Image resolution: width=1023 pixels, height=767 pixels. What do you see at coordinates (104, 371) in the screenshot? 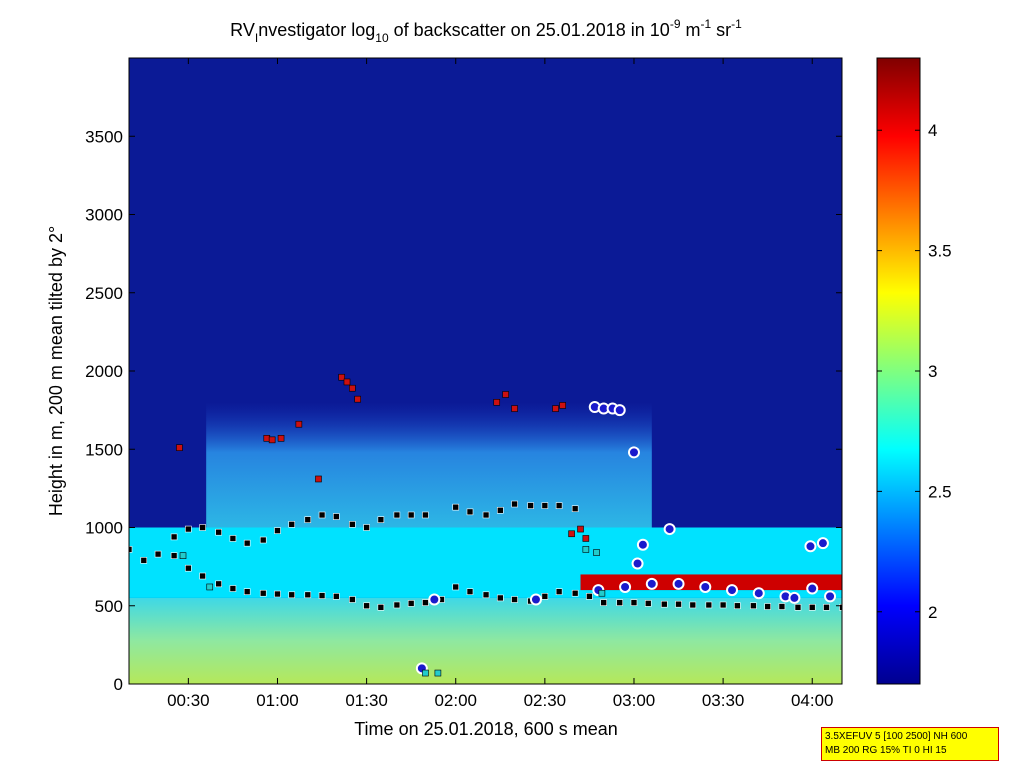
I see `y-tick-label: 2000` at bounding box center [104, 371].